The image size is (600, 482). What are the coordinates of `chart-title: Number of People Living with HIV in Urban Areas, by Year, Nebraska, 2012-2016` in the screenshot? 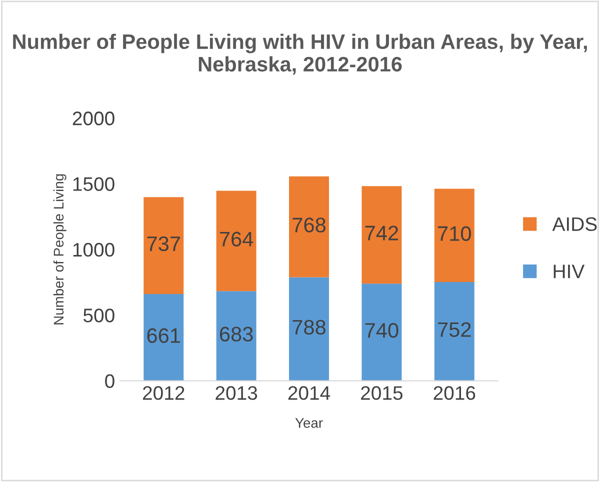 It's located at (300, 54).